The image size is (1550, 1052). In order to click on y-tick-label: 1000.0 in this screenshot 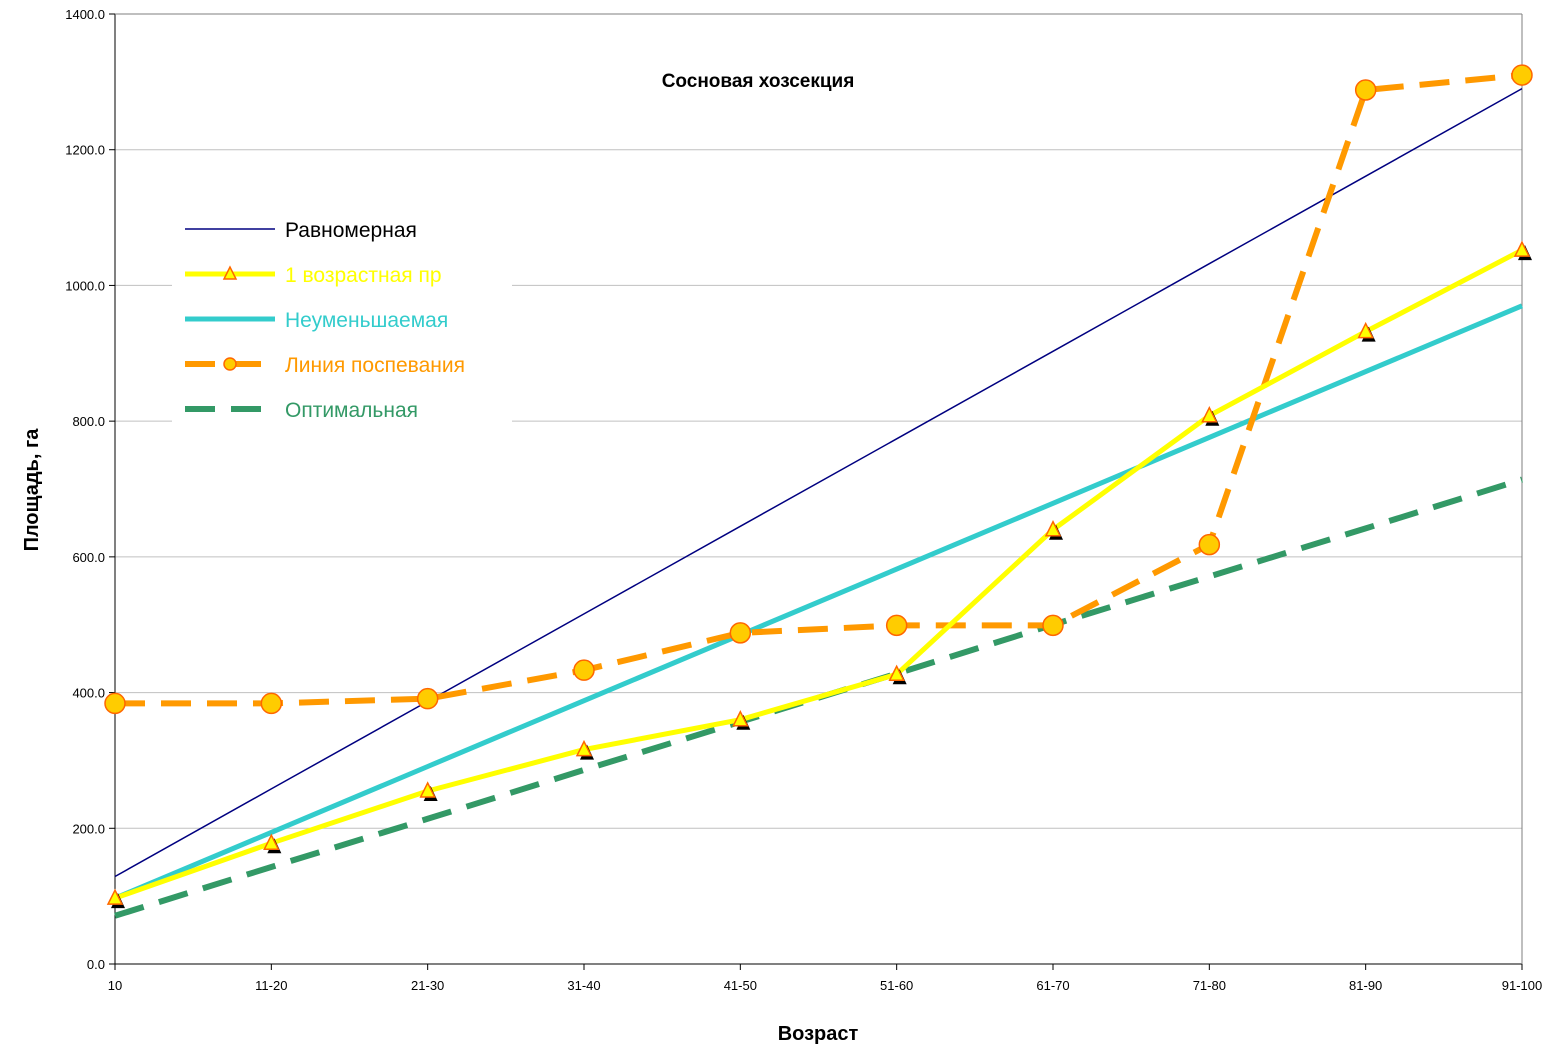, I will do `click(85, 285)`.